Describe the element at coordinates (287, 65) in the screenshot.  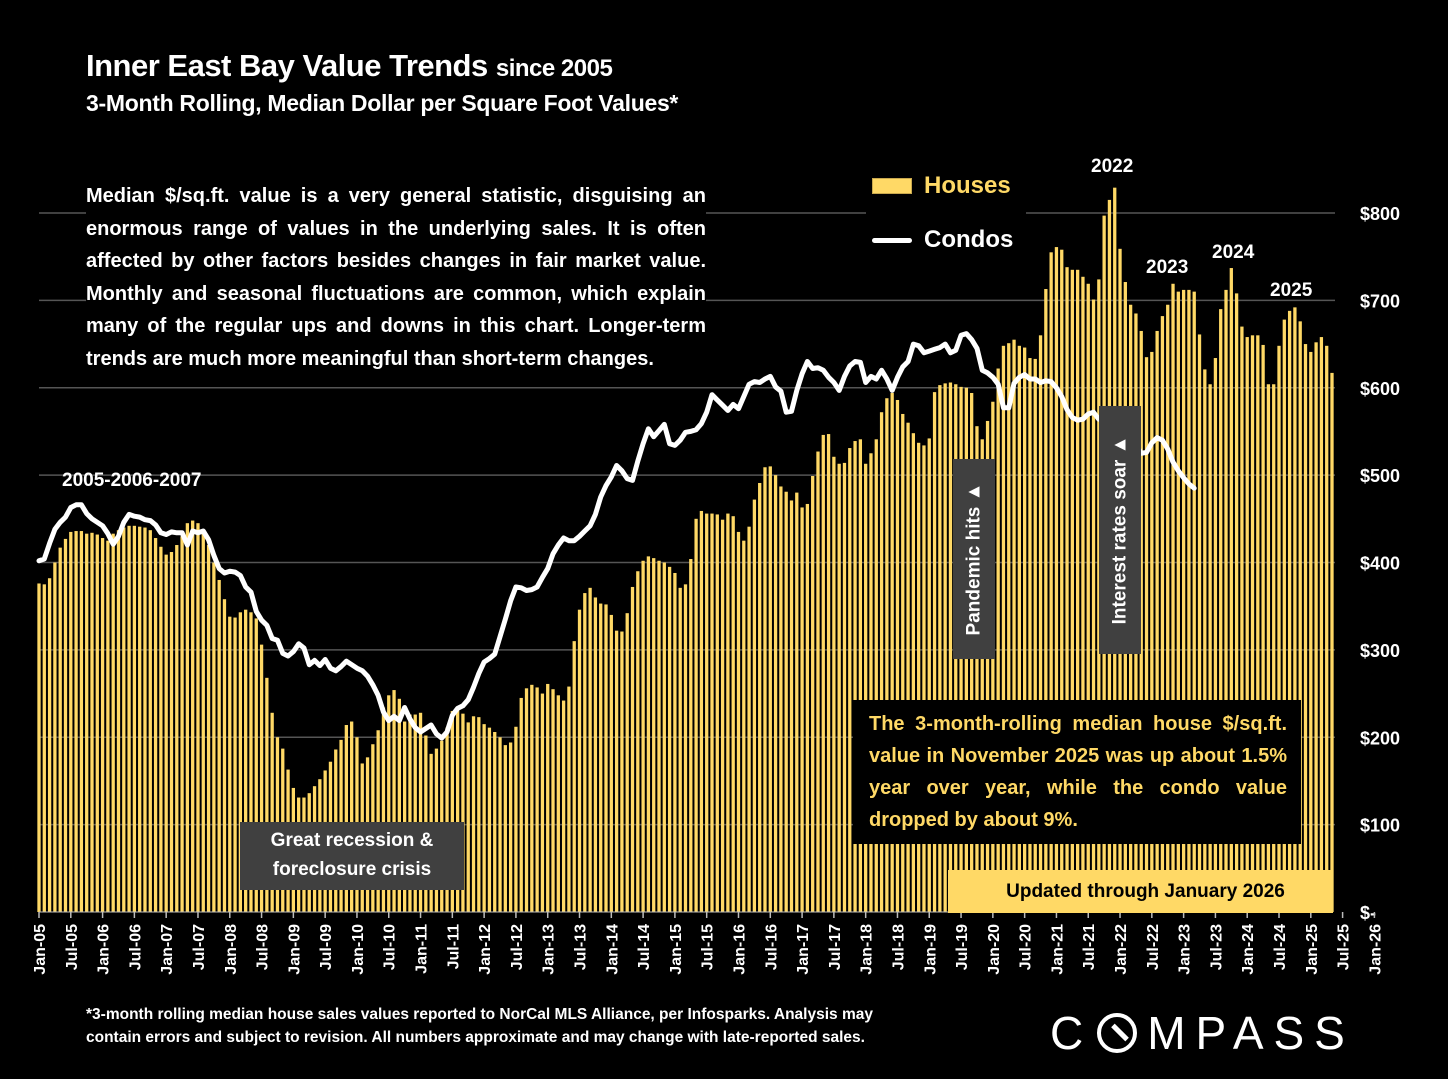
I see `title-main: Inner East Bay Value Trends` at that location.